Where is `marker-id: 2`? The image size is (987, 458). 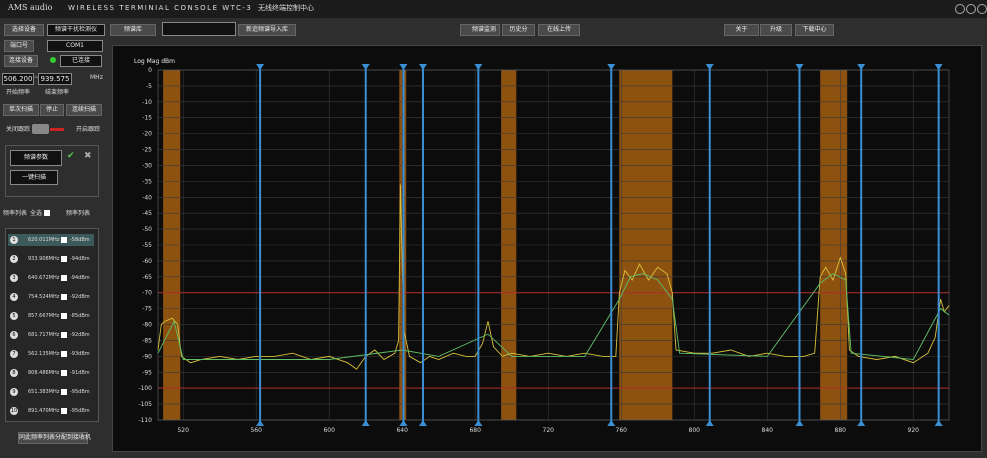 marker-id: 2 is located at coordinates (14, 259).